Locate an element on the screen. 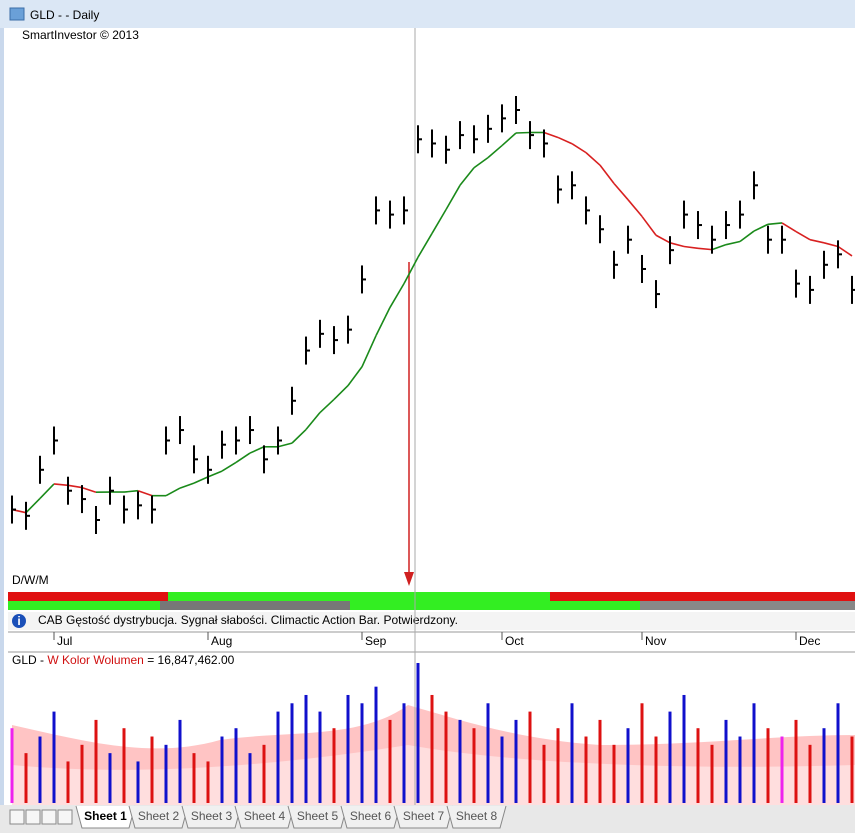 Image resolution: width=855 pixels, height=838 pixels. sheet-tab-label: Sheet 8 is located at coordinates (477, 816).